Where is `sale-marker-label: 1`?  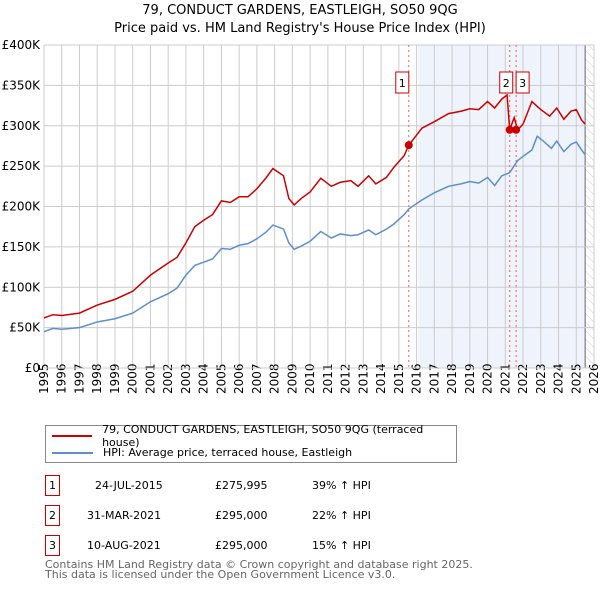 sale-marker-label: 1 is located at coordinates (402, 83).